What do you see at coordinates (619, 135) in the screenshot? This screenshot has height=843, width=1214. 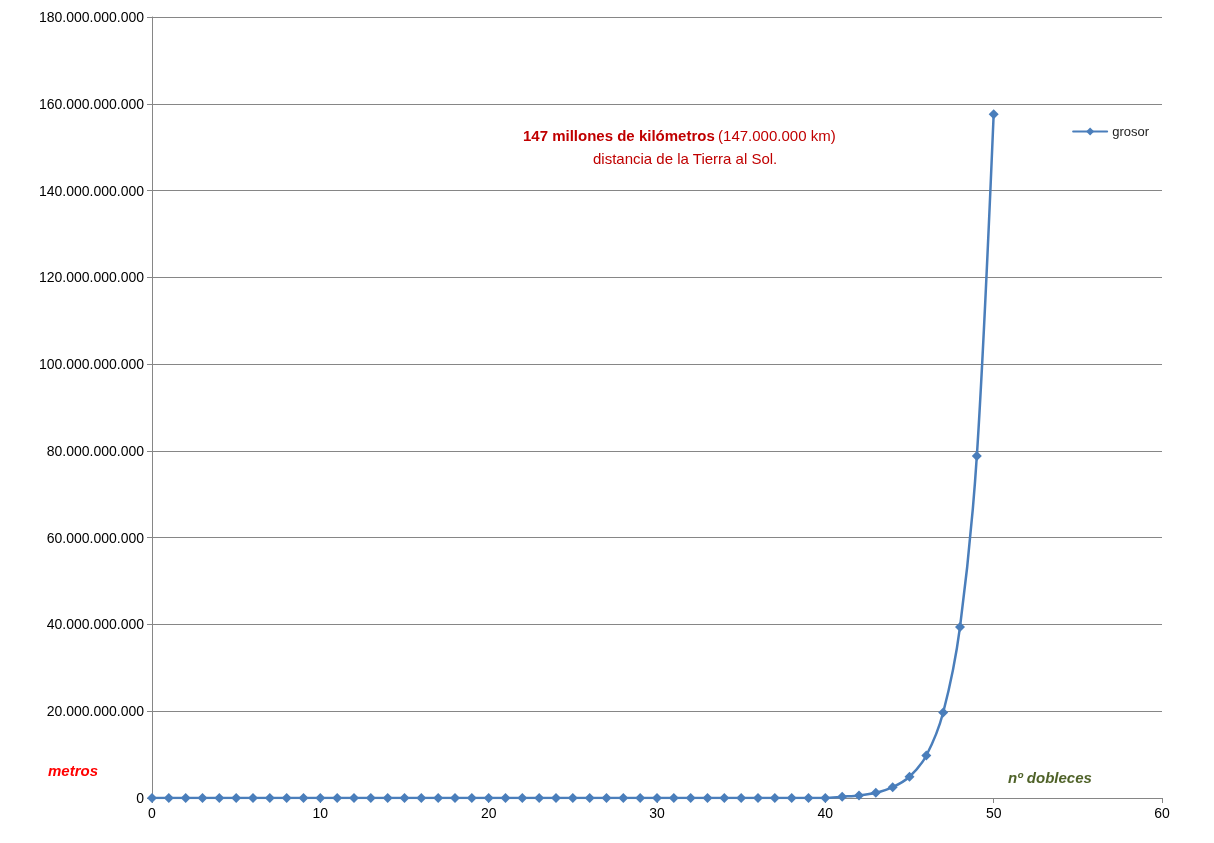 I see `annotation: 147 millones de kilómetros` at bounding box center [619, 135].